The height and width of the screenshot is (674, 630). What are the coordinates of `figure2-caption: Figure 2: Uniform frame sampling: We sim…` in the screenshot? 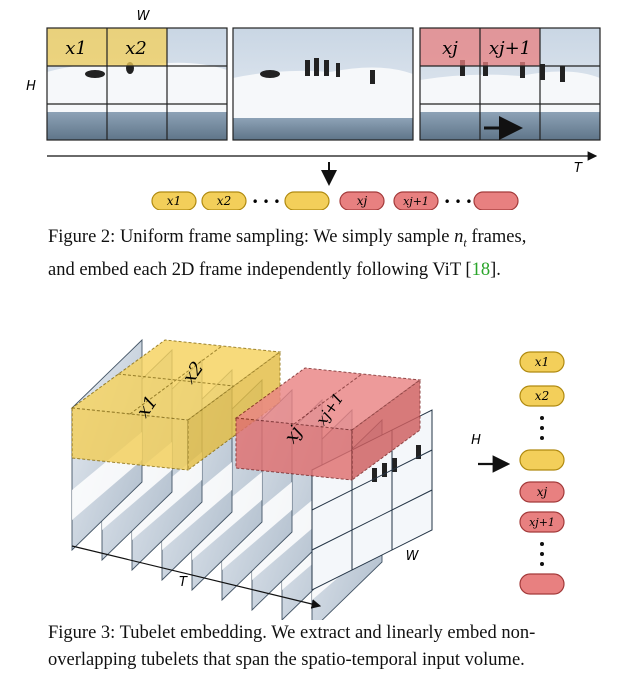 It's located at (333, 254).